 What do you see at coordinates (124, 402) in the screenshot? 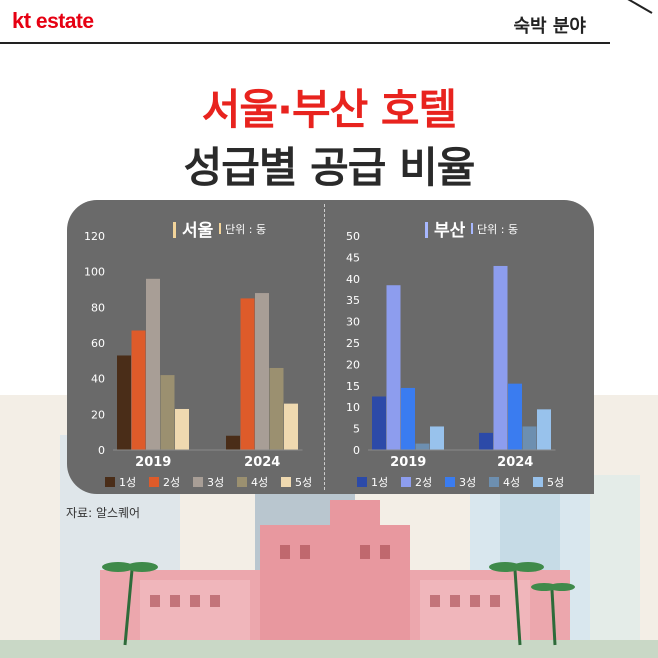
I see `seoul-bar-2019-1성` at bounding box center [124, 402].